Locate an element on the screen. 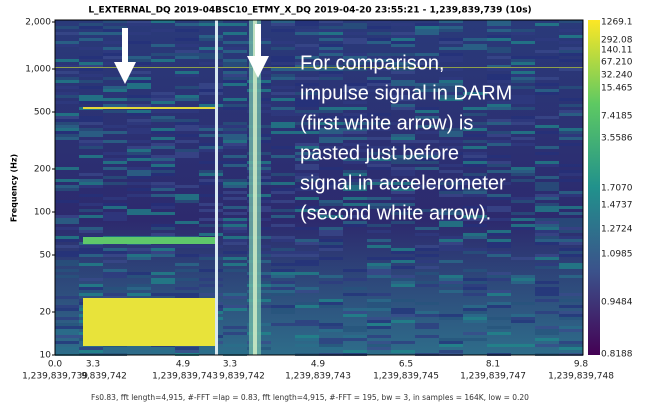 The height and width of the screenshot is (409, 649). y-axis-label: Frequency (Hz) is located at coordinates (14, 188).